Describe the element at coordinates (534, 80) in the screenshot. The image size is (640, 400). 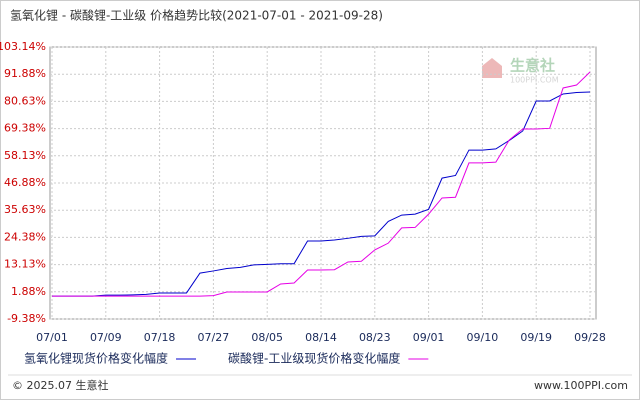
I see `watermark-site: 100PPI.COM` at that location.